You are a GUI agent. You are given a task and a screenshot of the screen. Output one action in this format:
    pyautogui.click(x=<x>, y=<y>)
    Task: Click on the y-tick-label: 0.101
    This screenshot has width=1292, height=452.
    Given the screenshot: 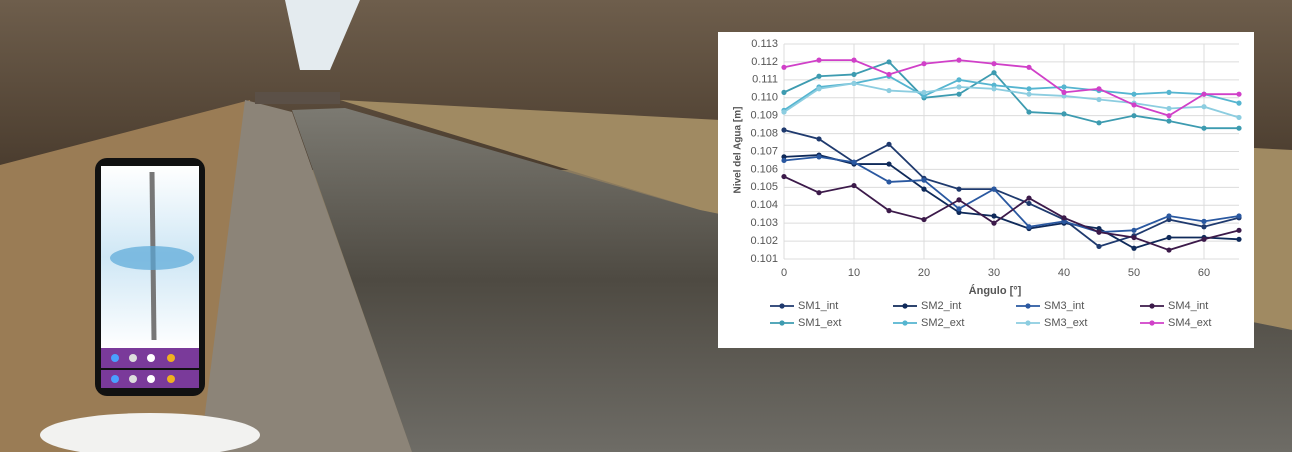 What is the action you would take?
    pyautogui.click(x=764, y=259)
    